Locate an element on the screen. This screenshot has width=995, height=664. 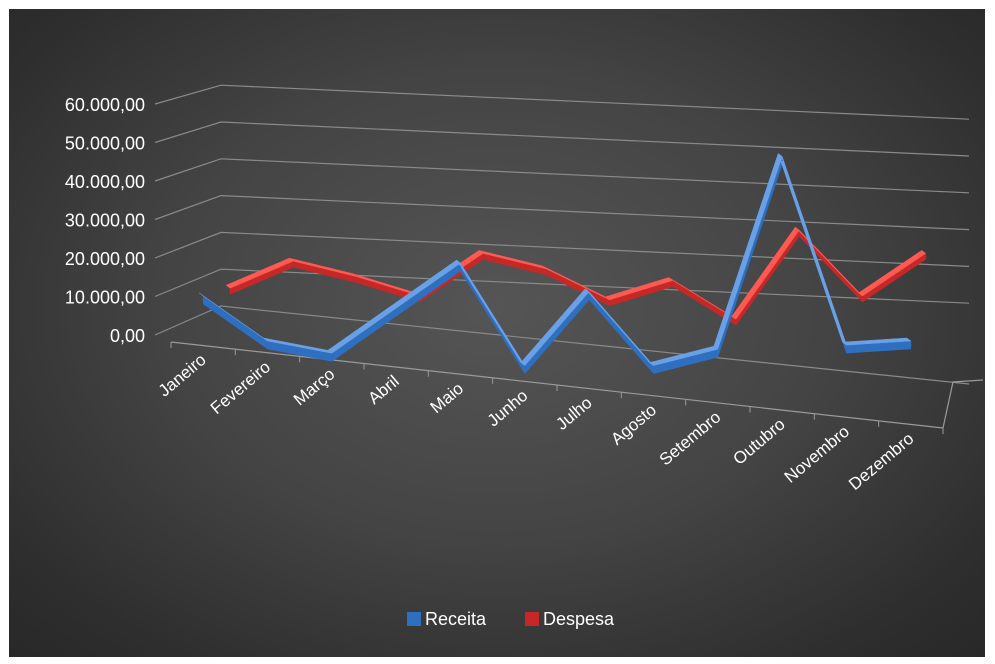
y-tick-label: 10.000,00 is located at coordinates (105, 298).